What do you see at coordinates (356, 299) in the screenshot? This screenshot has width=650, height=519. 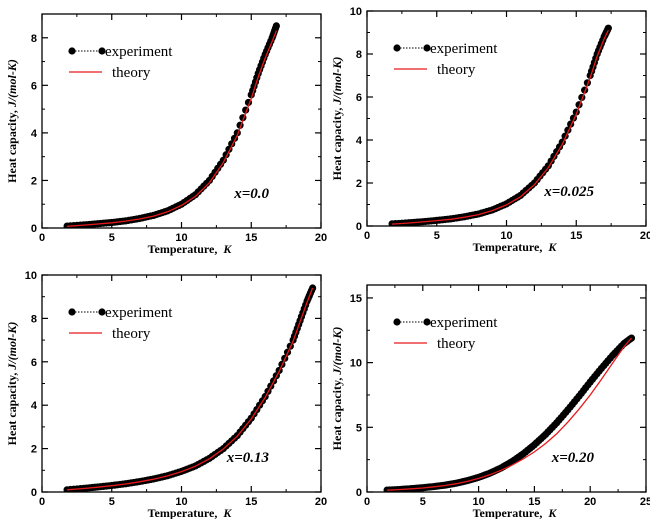 I see `y-tick-label: 15` at bounding box center [356, 299].